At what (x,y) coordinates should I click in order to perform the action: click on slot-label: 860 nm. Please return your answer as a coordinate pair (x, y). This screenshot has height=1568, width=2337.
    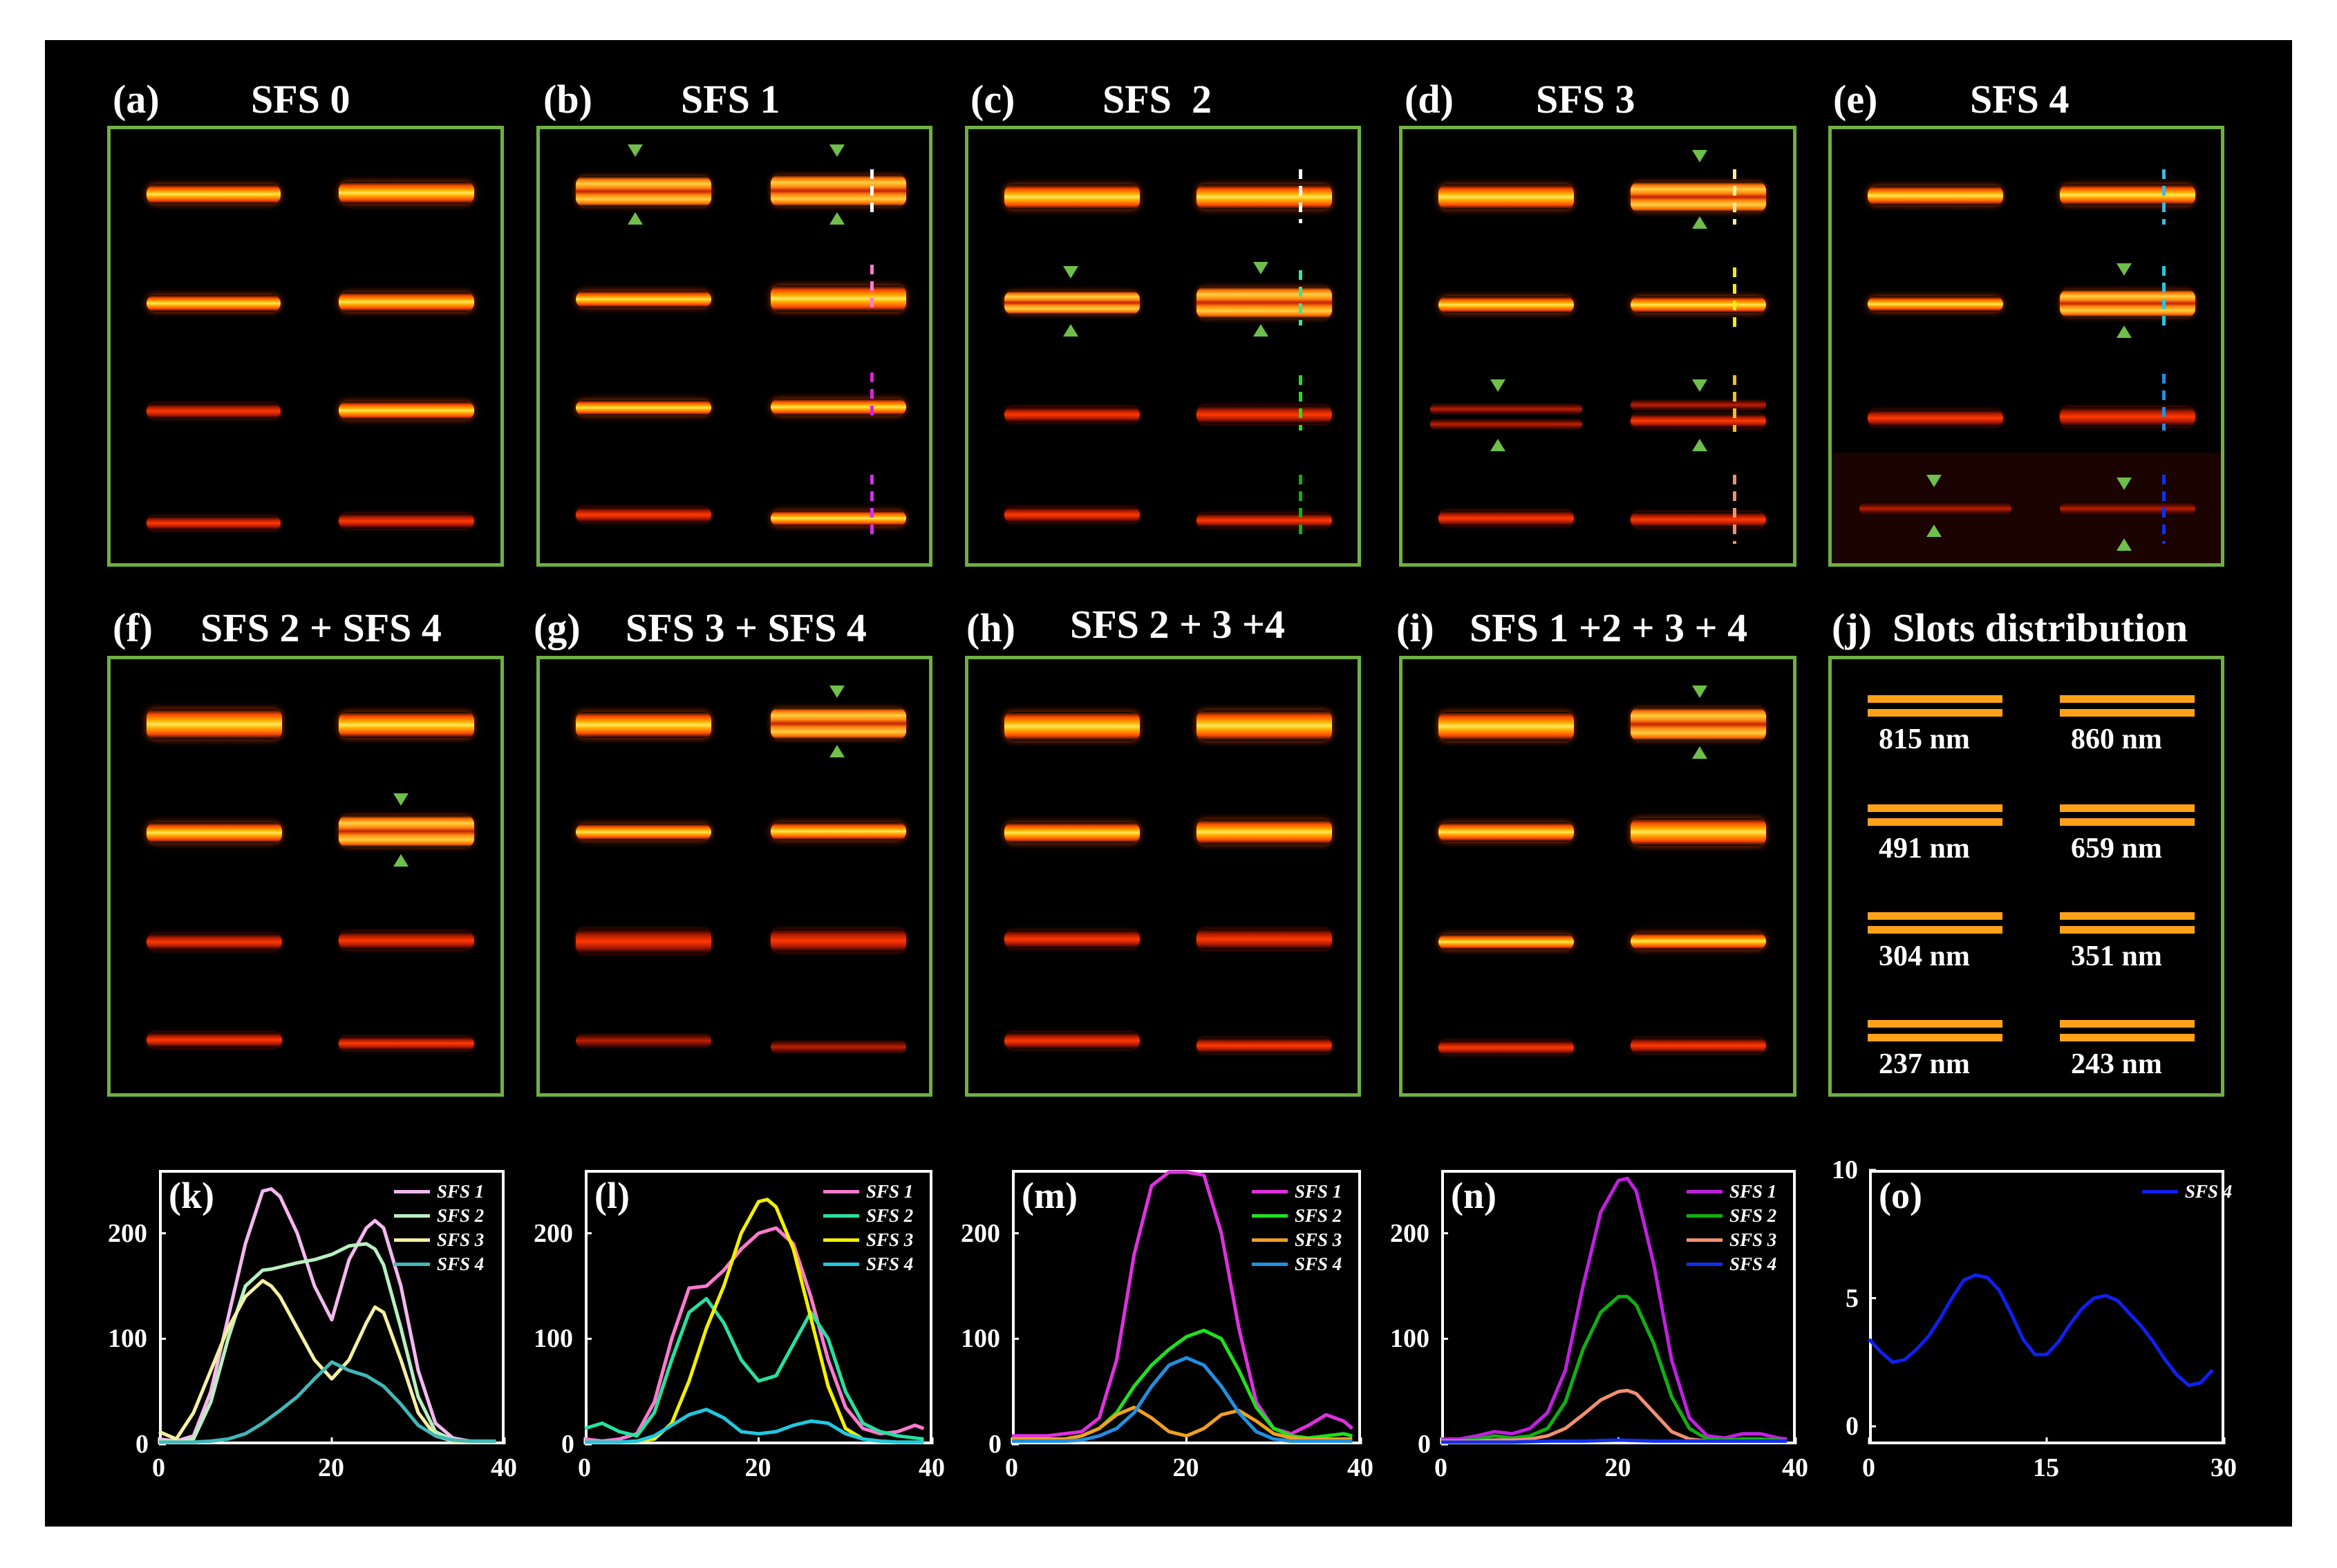
    Looking at the image, I should click on (2116, 739).